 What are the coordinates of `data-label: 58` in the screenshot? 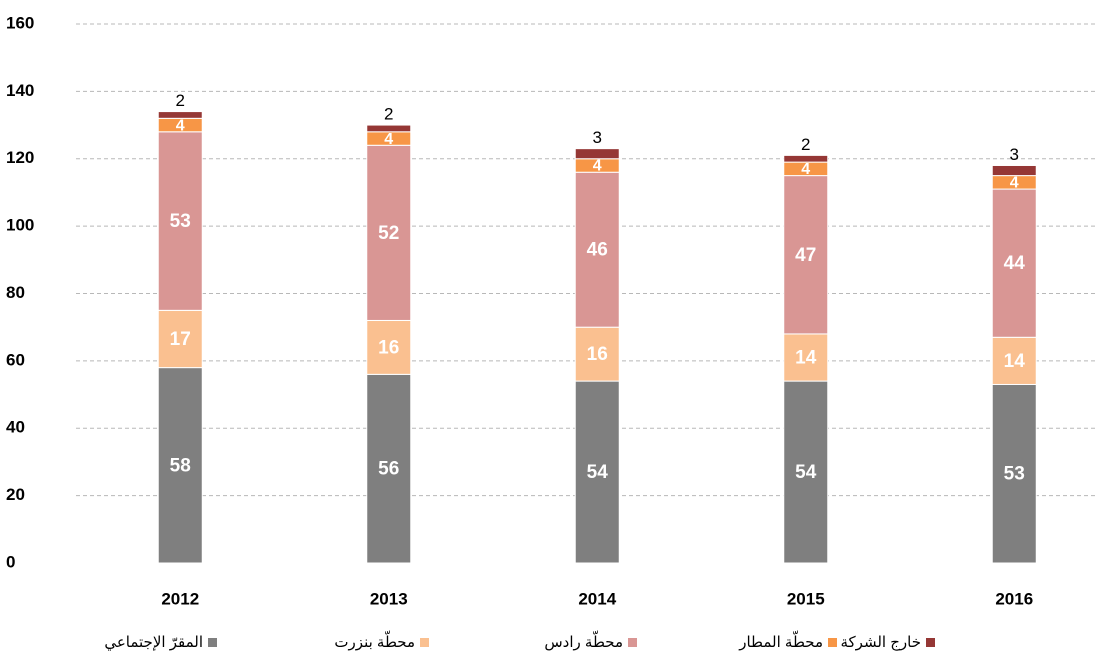 It's located at (180, 465).